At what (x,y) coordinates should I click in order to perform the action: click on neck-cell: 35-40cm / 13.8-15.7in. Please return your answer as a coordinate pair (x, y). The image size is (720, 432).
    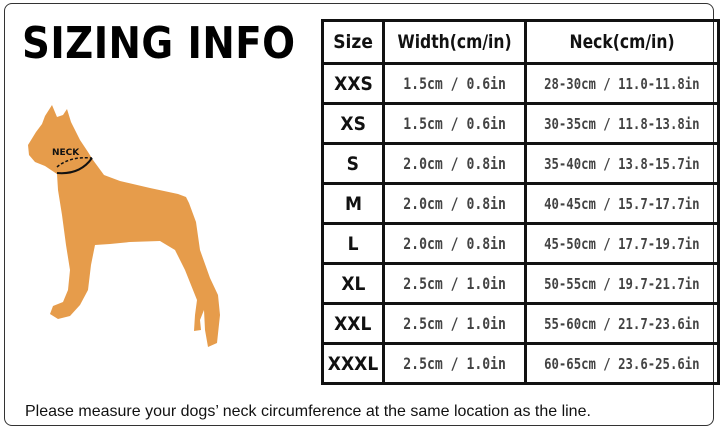
    Looking at the image, I should click on (622, 163).